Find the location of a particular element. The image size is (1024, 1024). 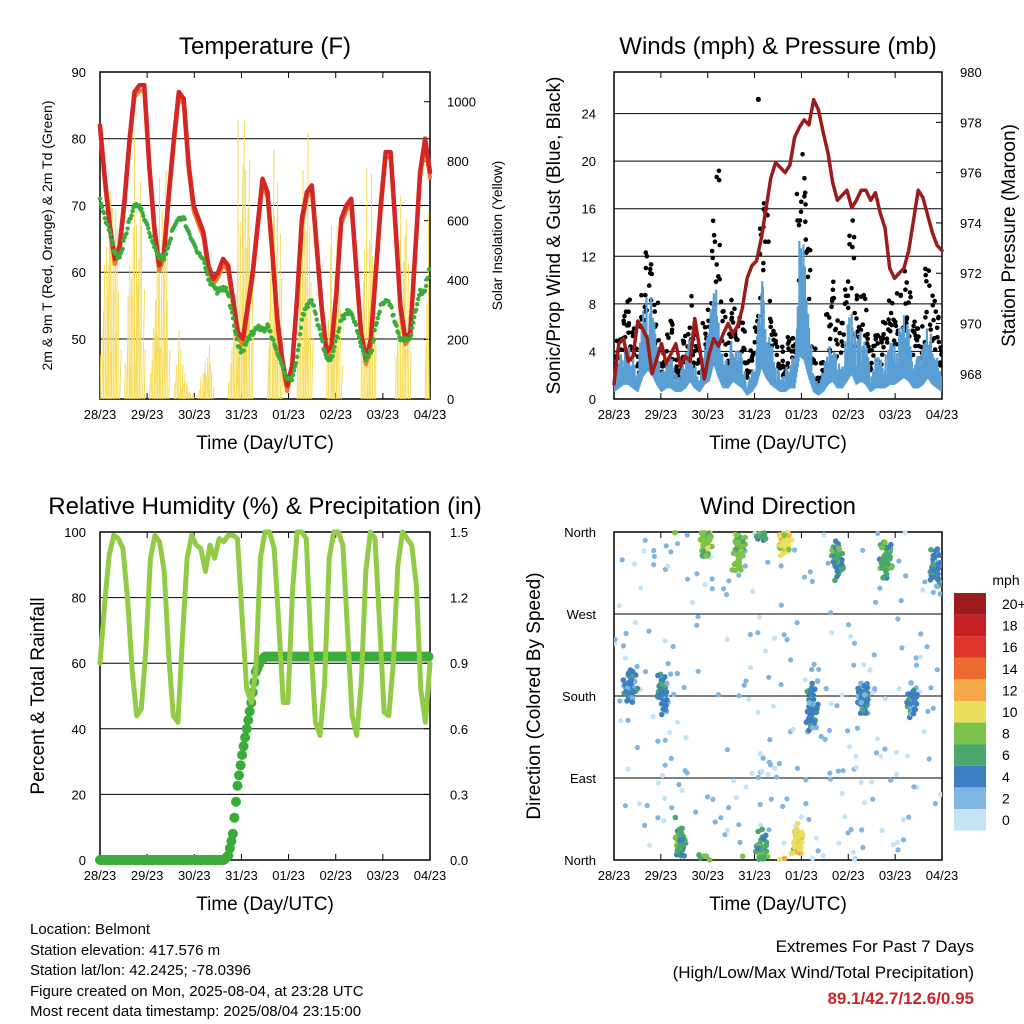

panel3-ytick-label: 0 is located at coordinates (82, 860).